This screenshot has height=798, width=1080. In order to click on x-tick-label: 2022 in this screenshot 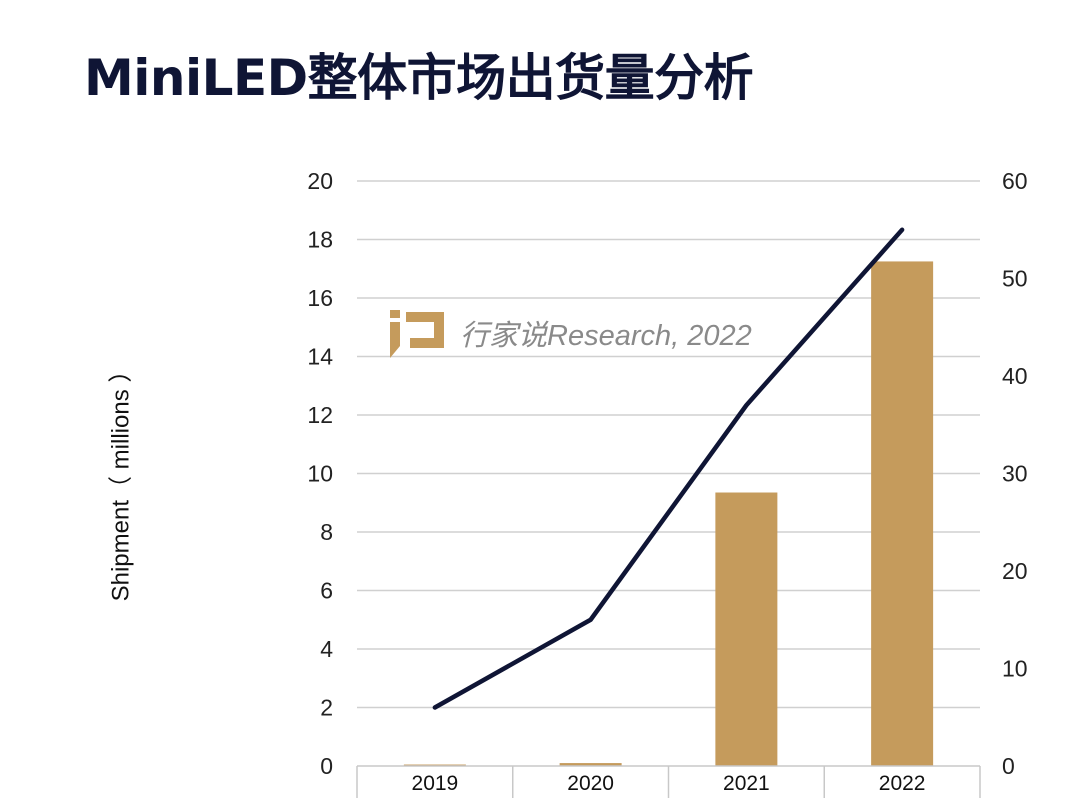, I will do `click(902, 783)`.